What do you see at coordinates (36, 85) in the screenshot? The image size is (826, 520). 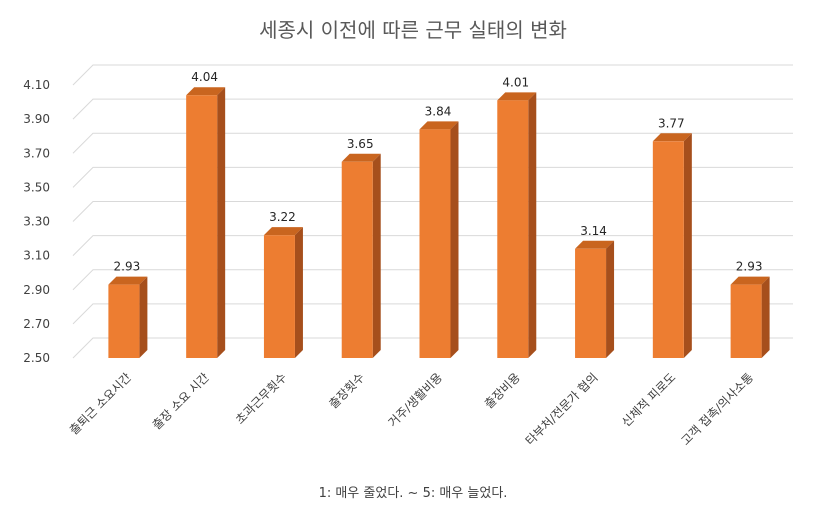 I see `y-tick-label: 4.10` at bounding box center [36, 85].